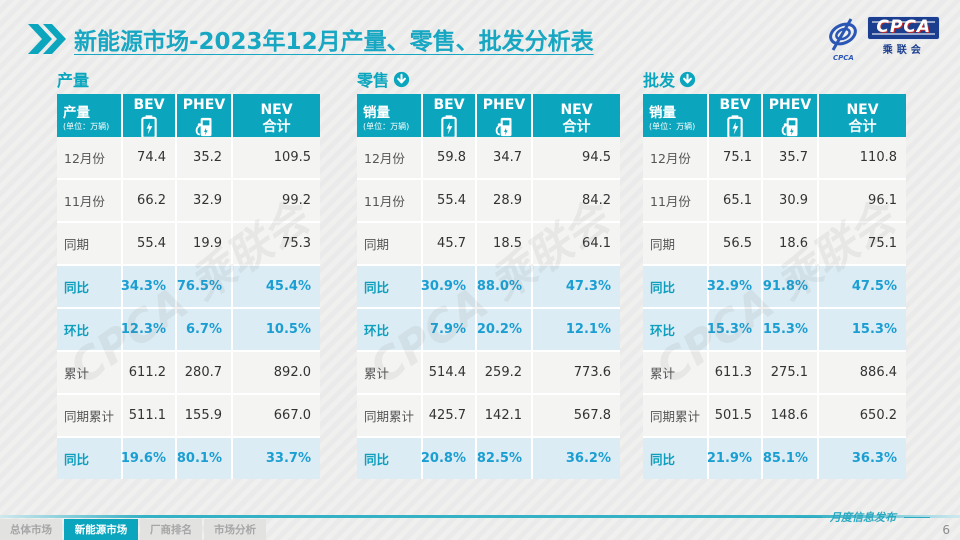 This screenshot has width=960, height=540. What do you see at coordinates (917, 517) in the screenshot?
I see `dash-right` at bounding box center [917, 517].